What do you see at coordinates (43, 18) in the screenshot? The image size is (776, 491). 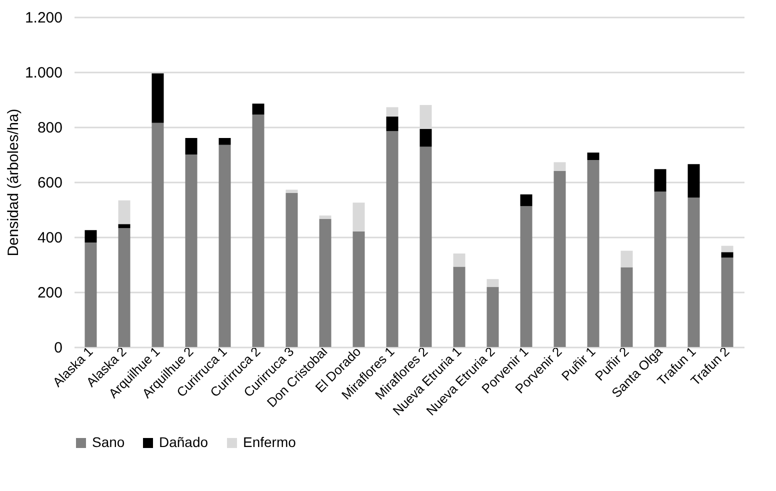 I see `y-tick-label: 1.200` at bounding box center [43, 18].